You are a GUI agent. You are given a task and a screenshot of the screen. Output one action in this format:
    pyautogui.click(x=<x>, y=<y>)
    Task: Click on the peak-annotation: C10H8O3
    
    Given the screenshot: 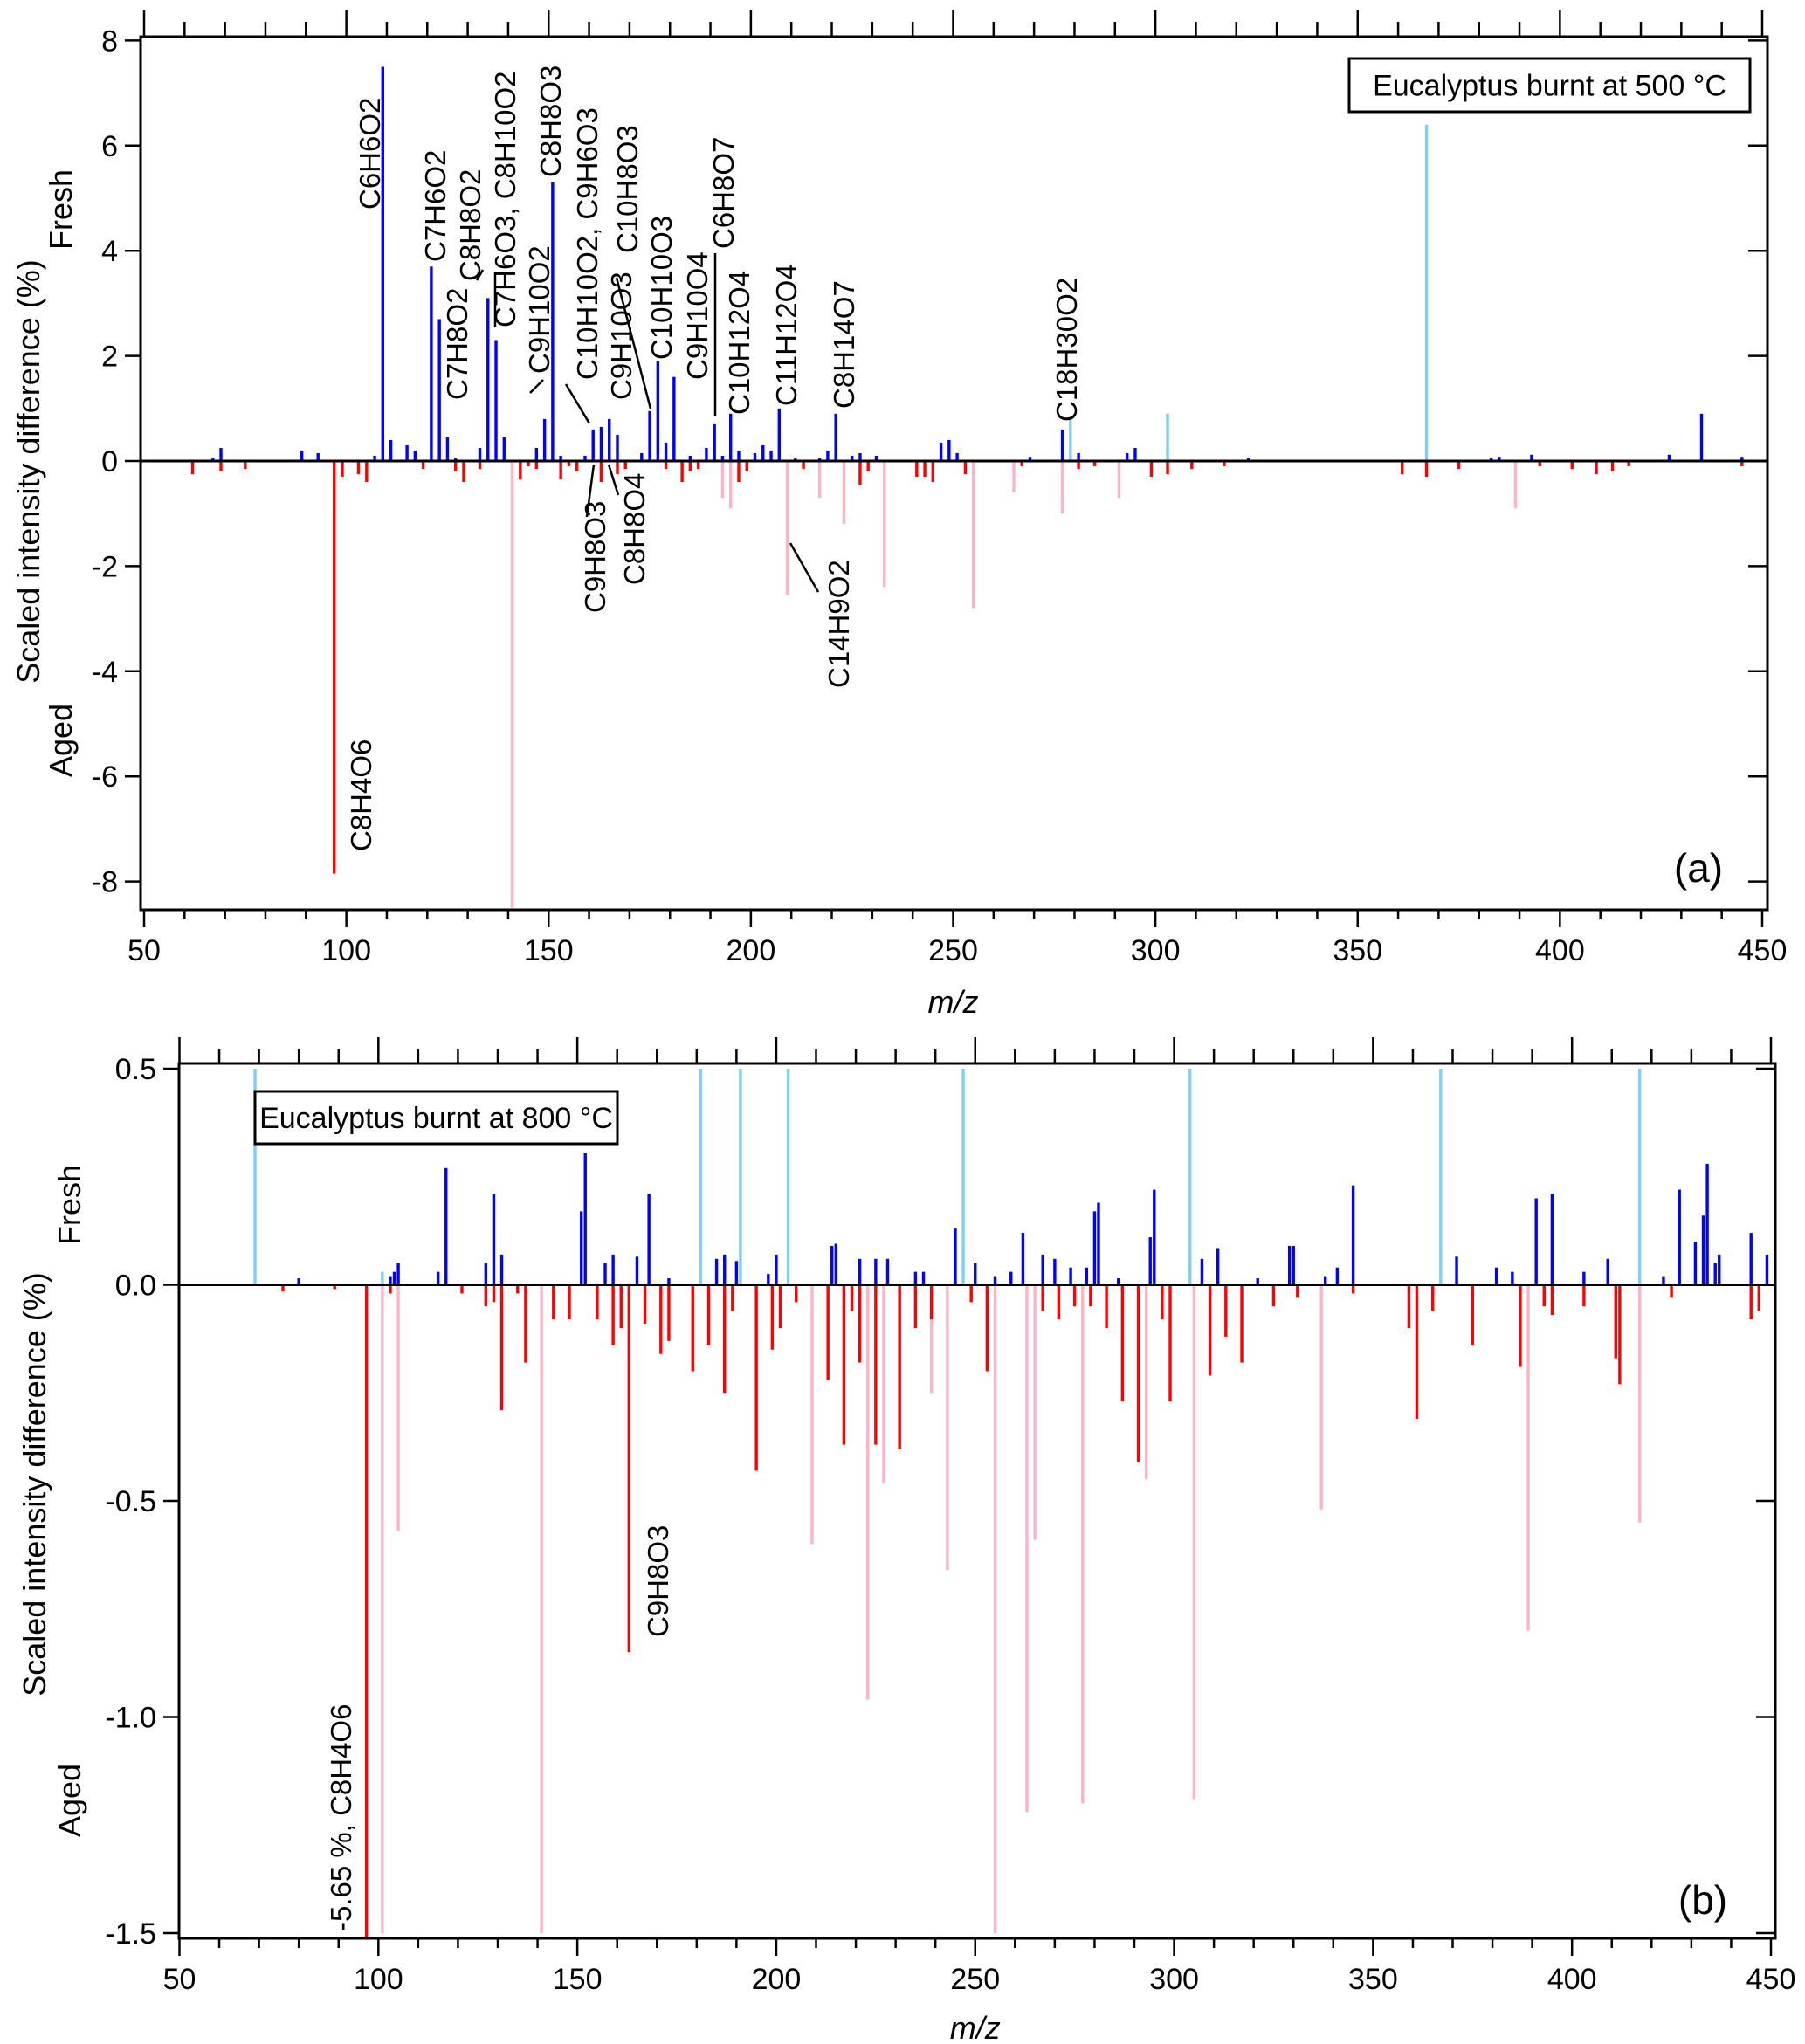 What is the action you would take?
    pyautogui.click(x=627, y=189)
    